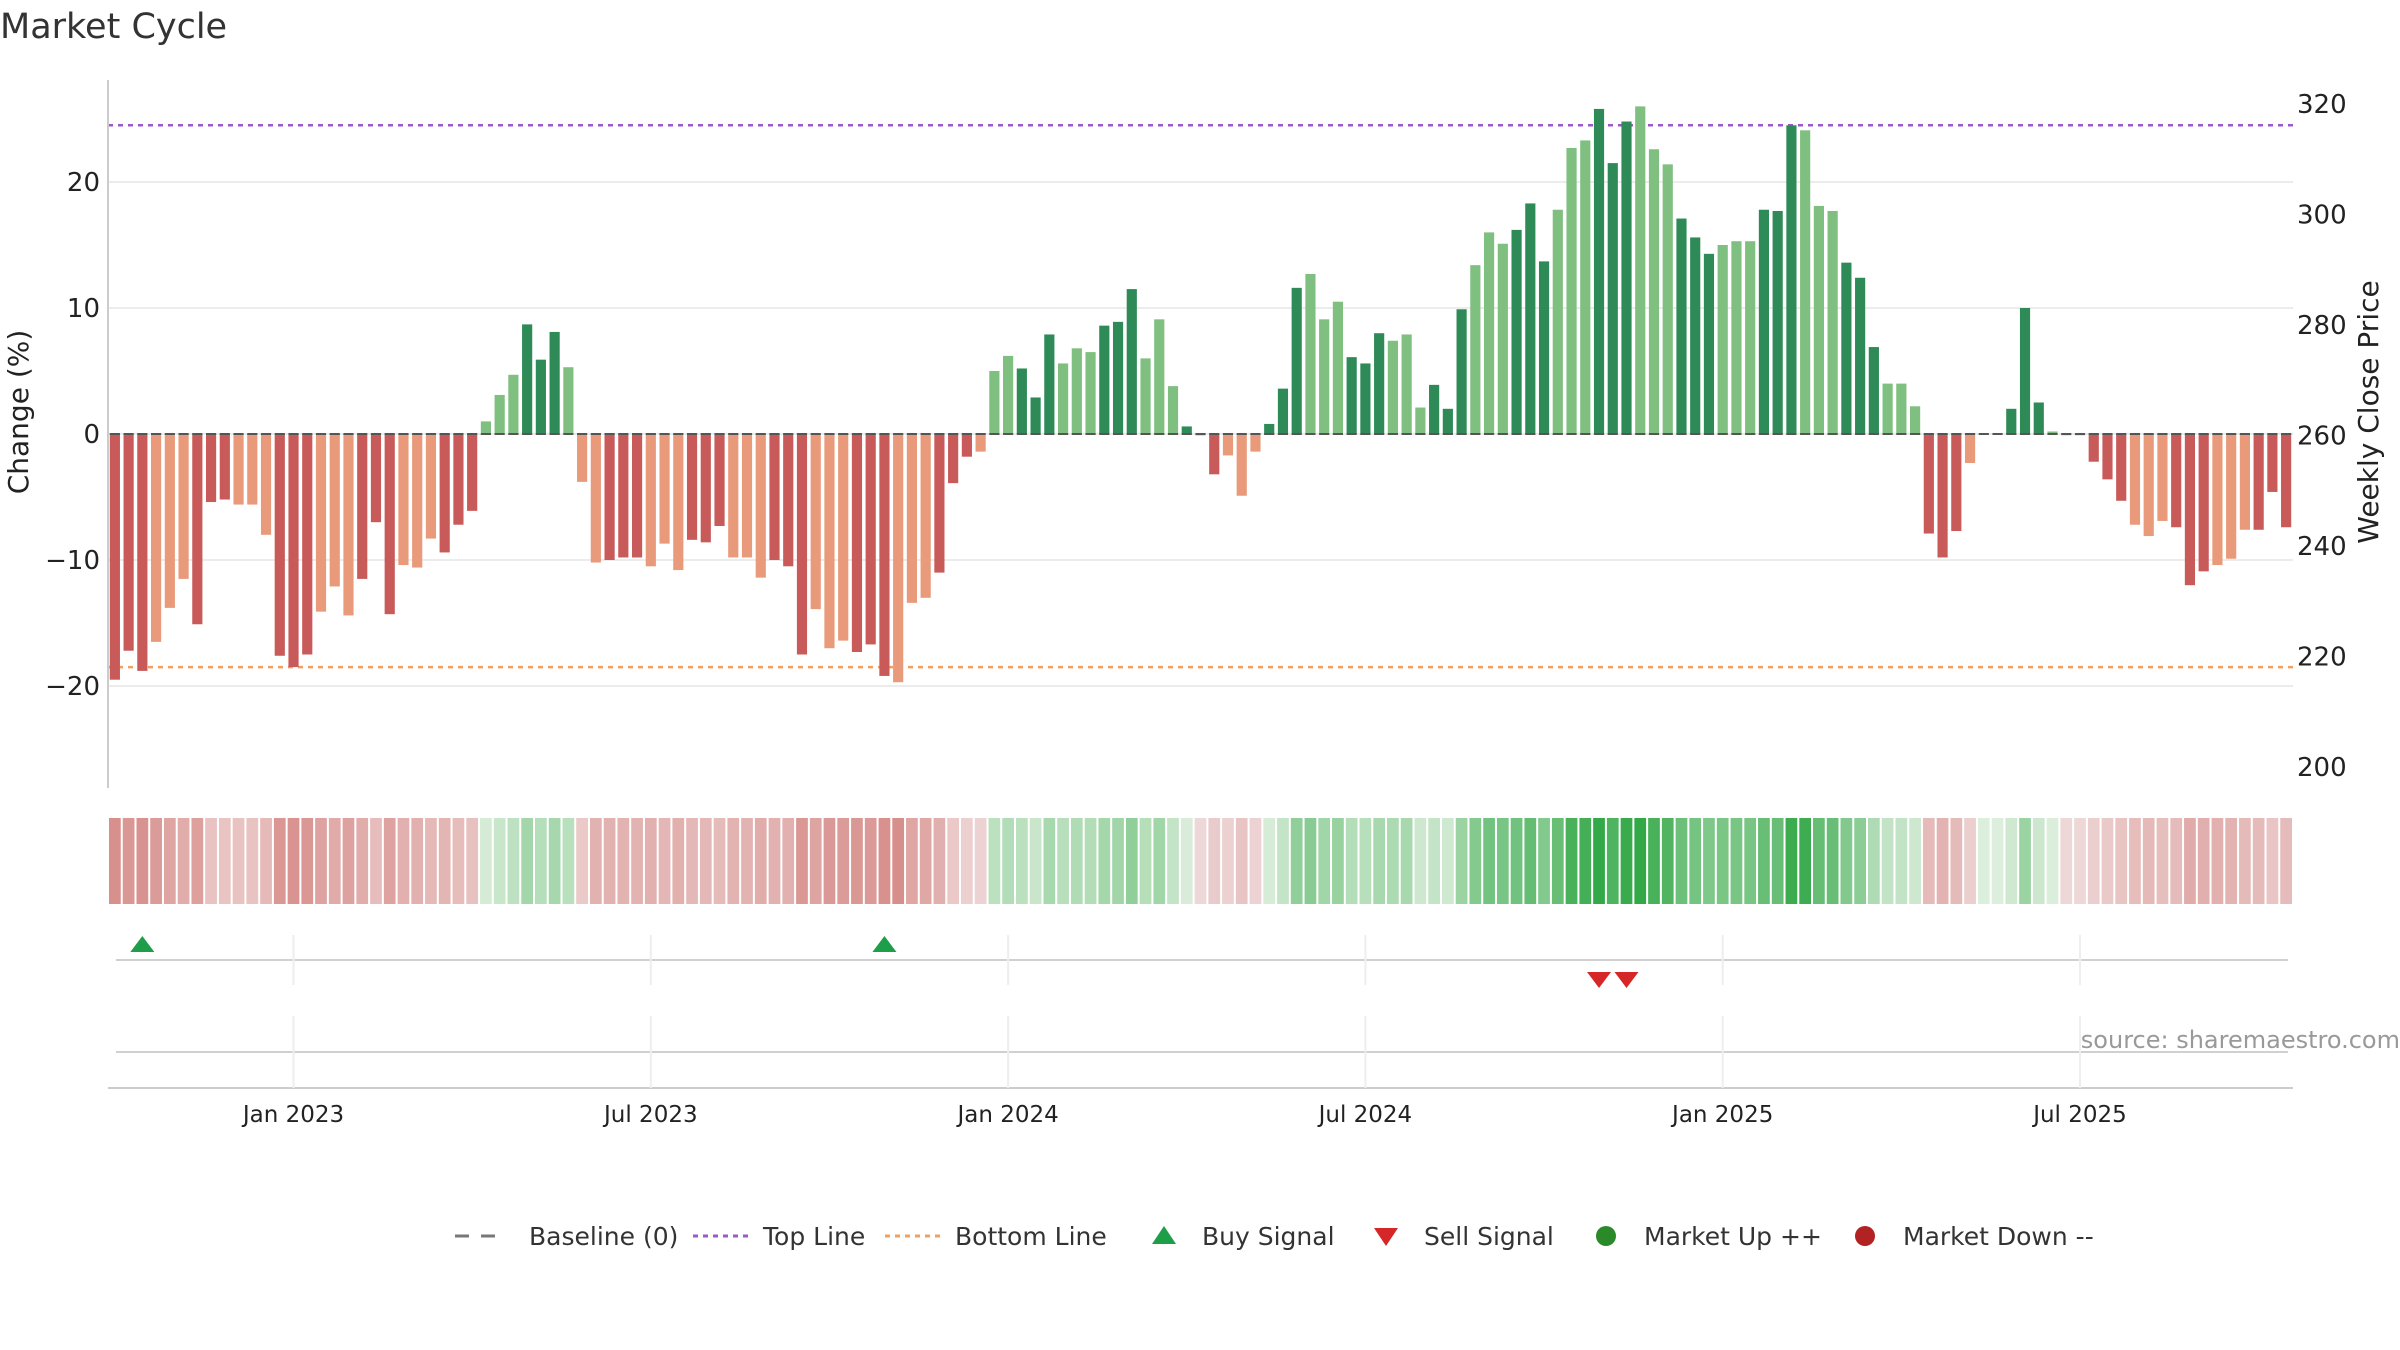 This screenshot has width=2400, height=1350. What do you see at coordinates (1489, 1236) in the screenshot?
I see `legend-label: Sell Signal` at bounding box center [1489, 1236].